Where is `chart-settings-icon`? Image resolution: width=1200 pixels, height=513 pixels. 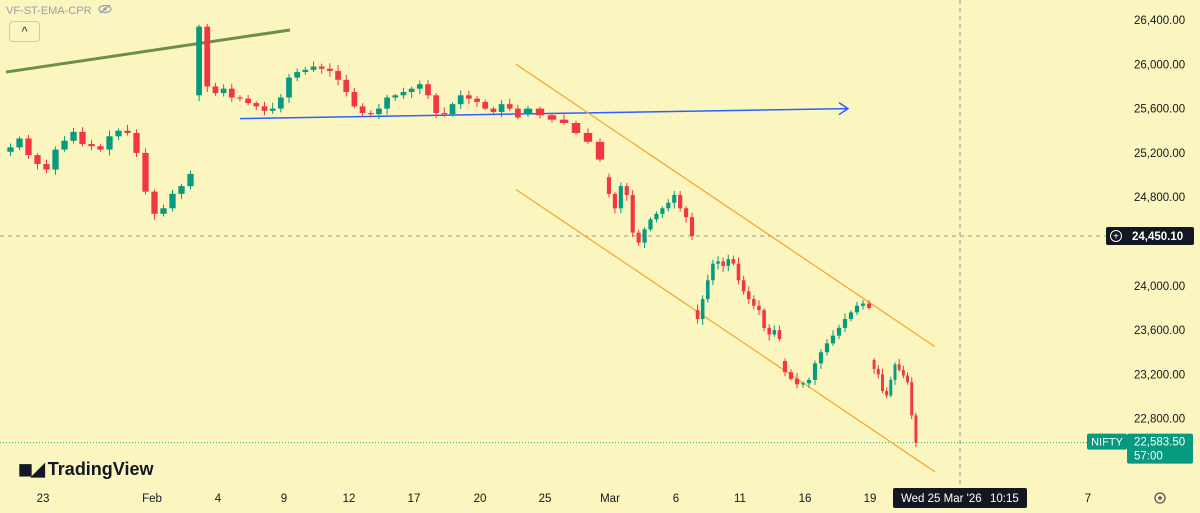
chart-settings-icon is located at coordinates (1160, 498).